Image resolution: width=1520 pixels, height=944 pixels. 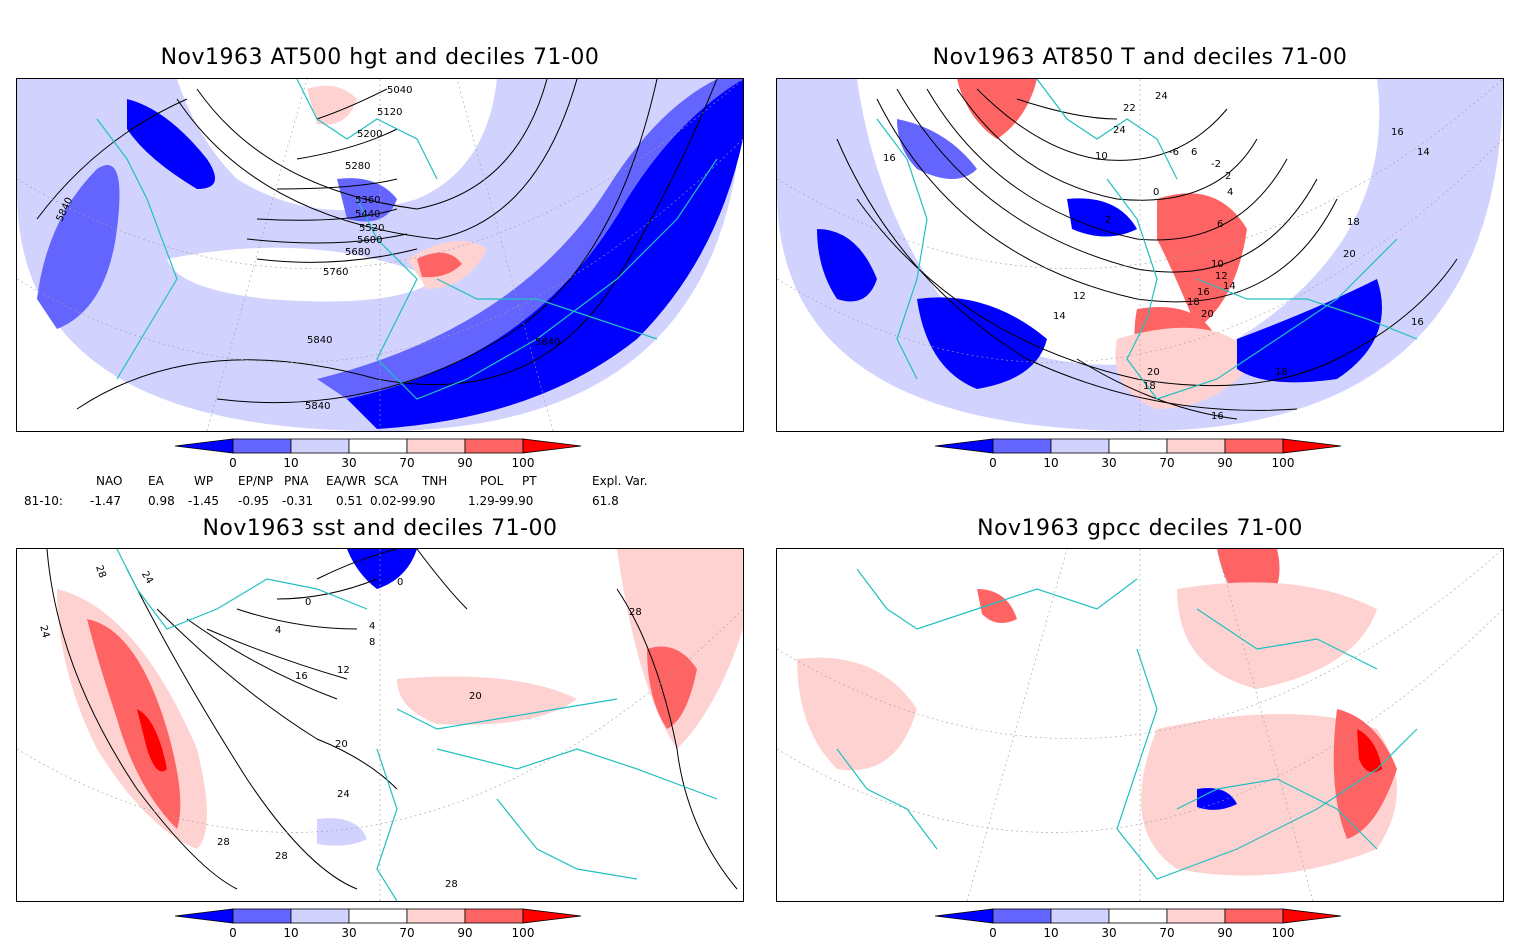 I want to click on temperature-contours, so click(x=1147, y=254).